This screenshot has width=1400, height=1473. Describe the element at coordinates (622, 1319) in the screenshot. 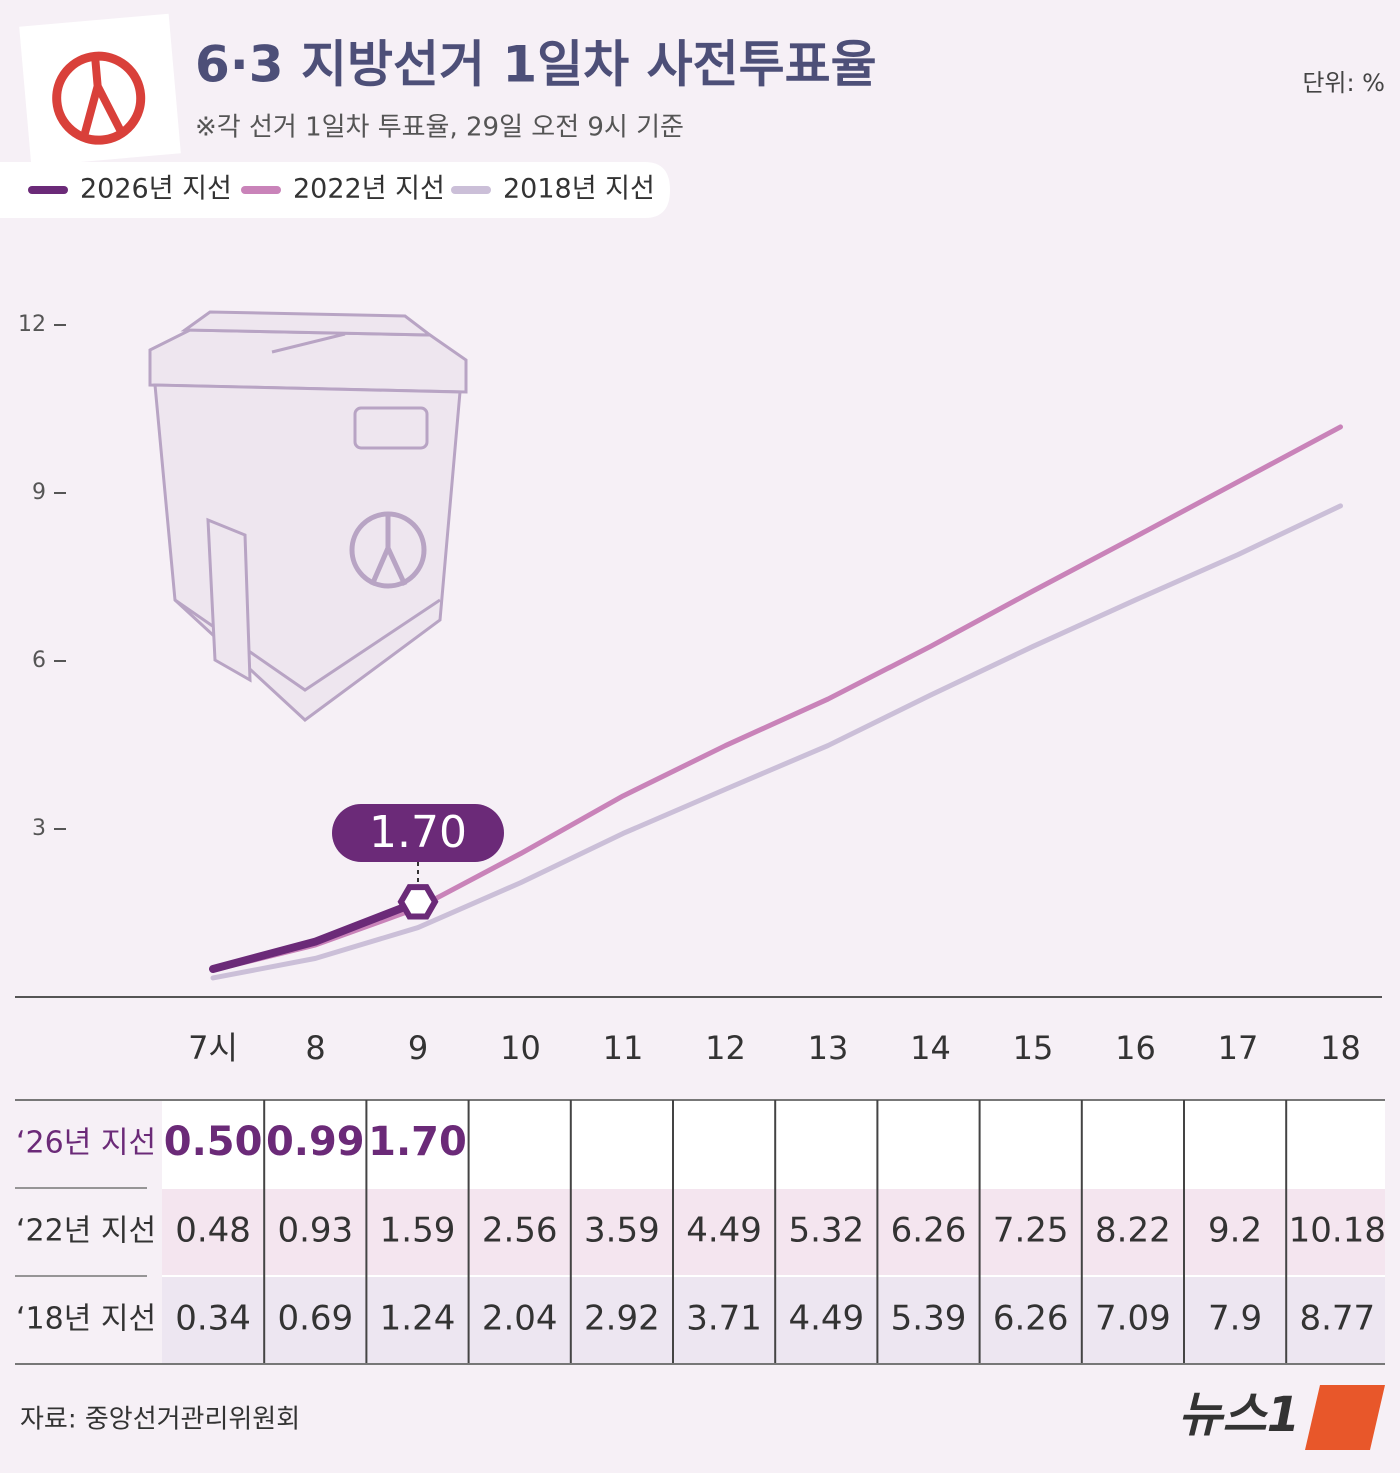

I see `table-cell: 2.92` at that location.